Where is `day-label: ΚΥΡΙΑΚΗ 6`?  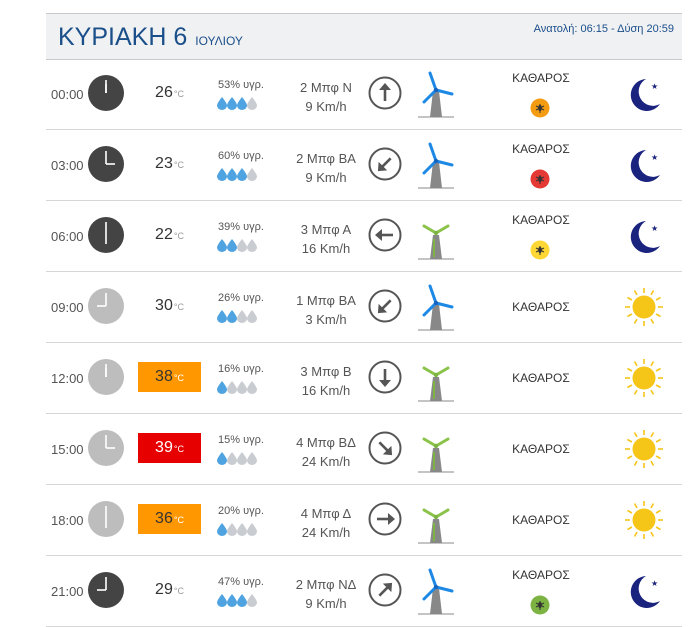 day-label: ΚΥΡΙΑΚΗ 6 is located at coordinates (123, 37).